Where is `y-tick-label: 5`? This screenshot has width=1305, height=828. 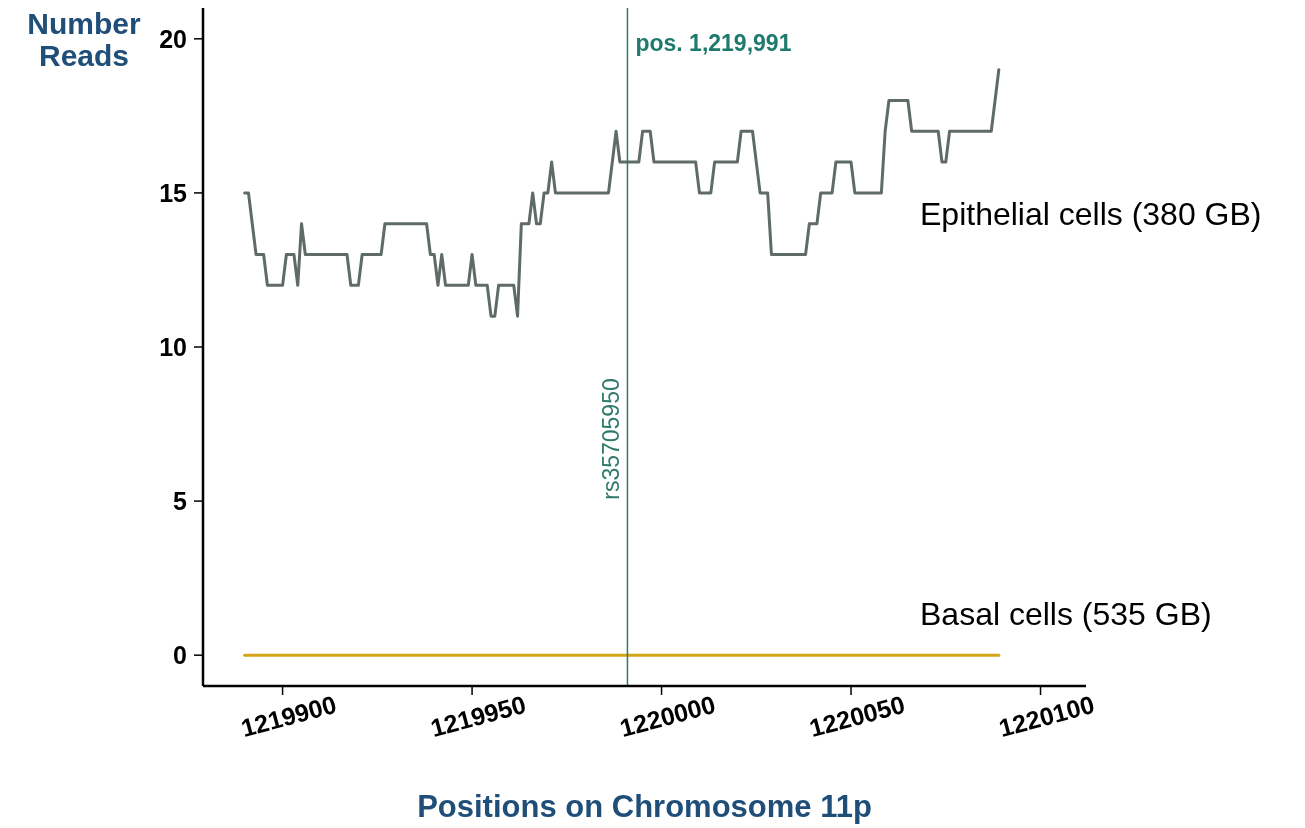 y-tick-label: 5 is located at coordinates (180, 501).